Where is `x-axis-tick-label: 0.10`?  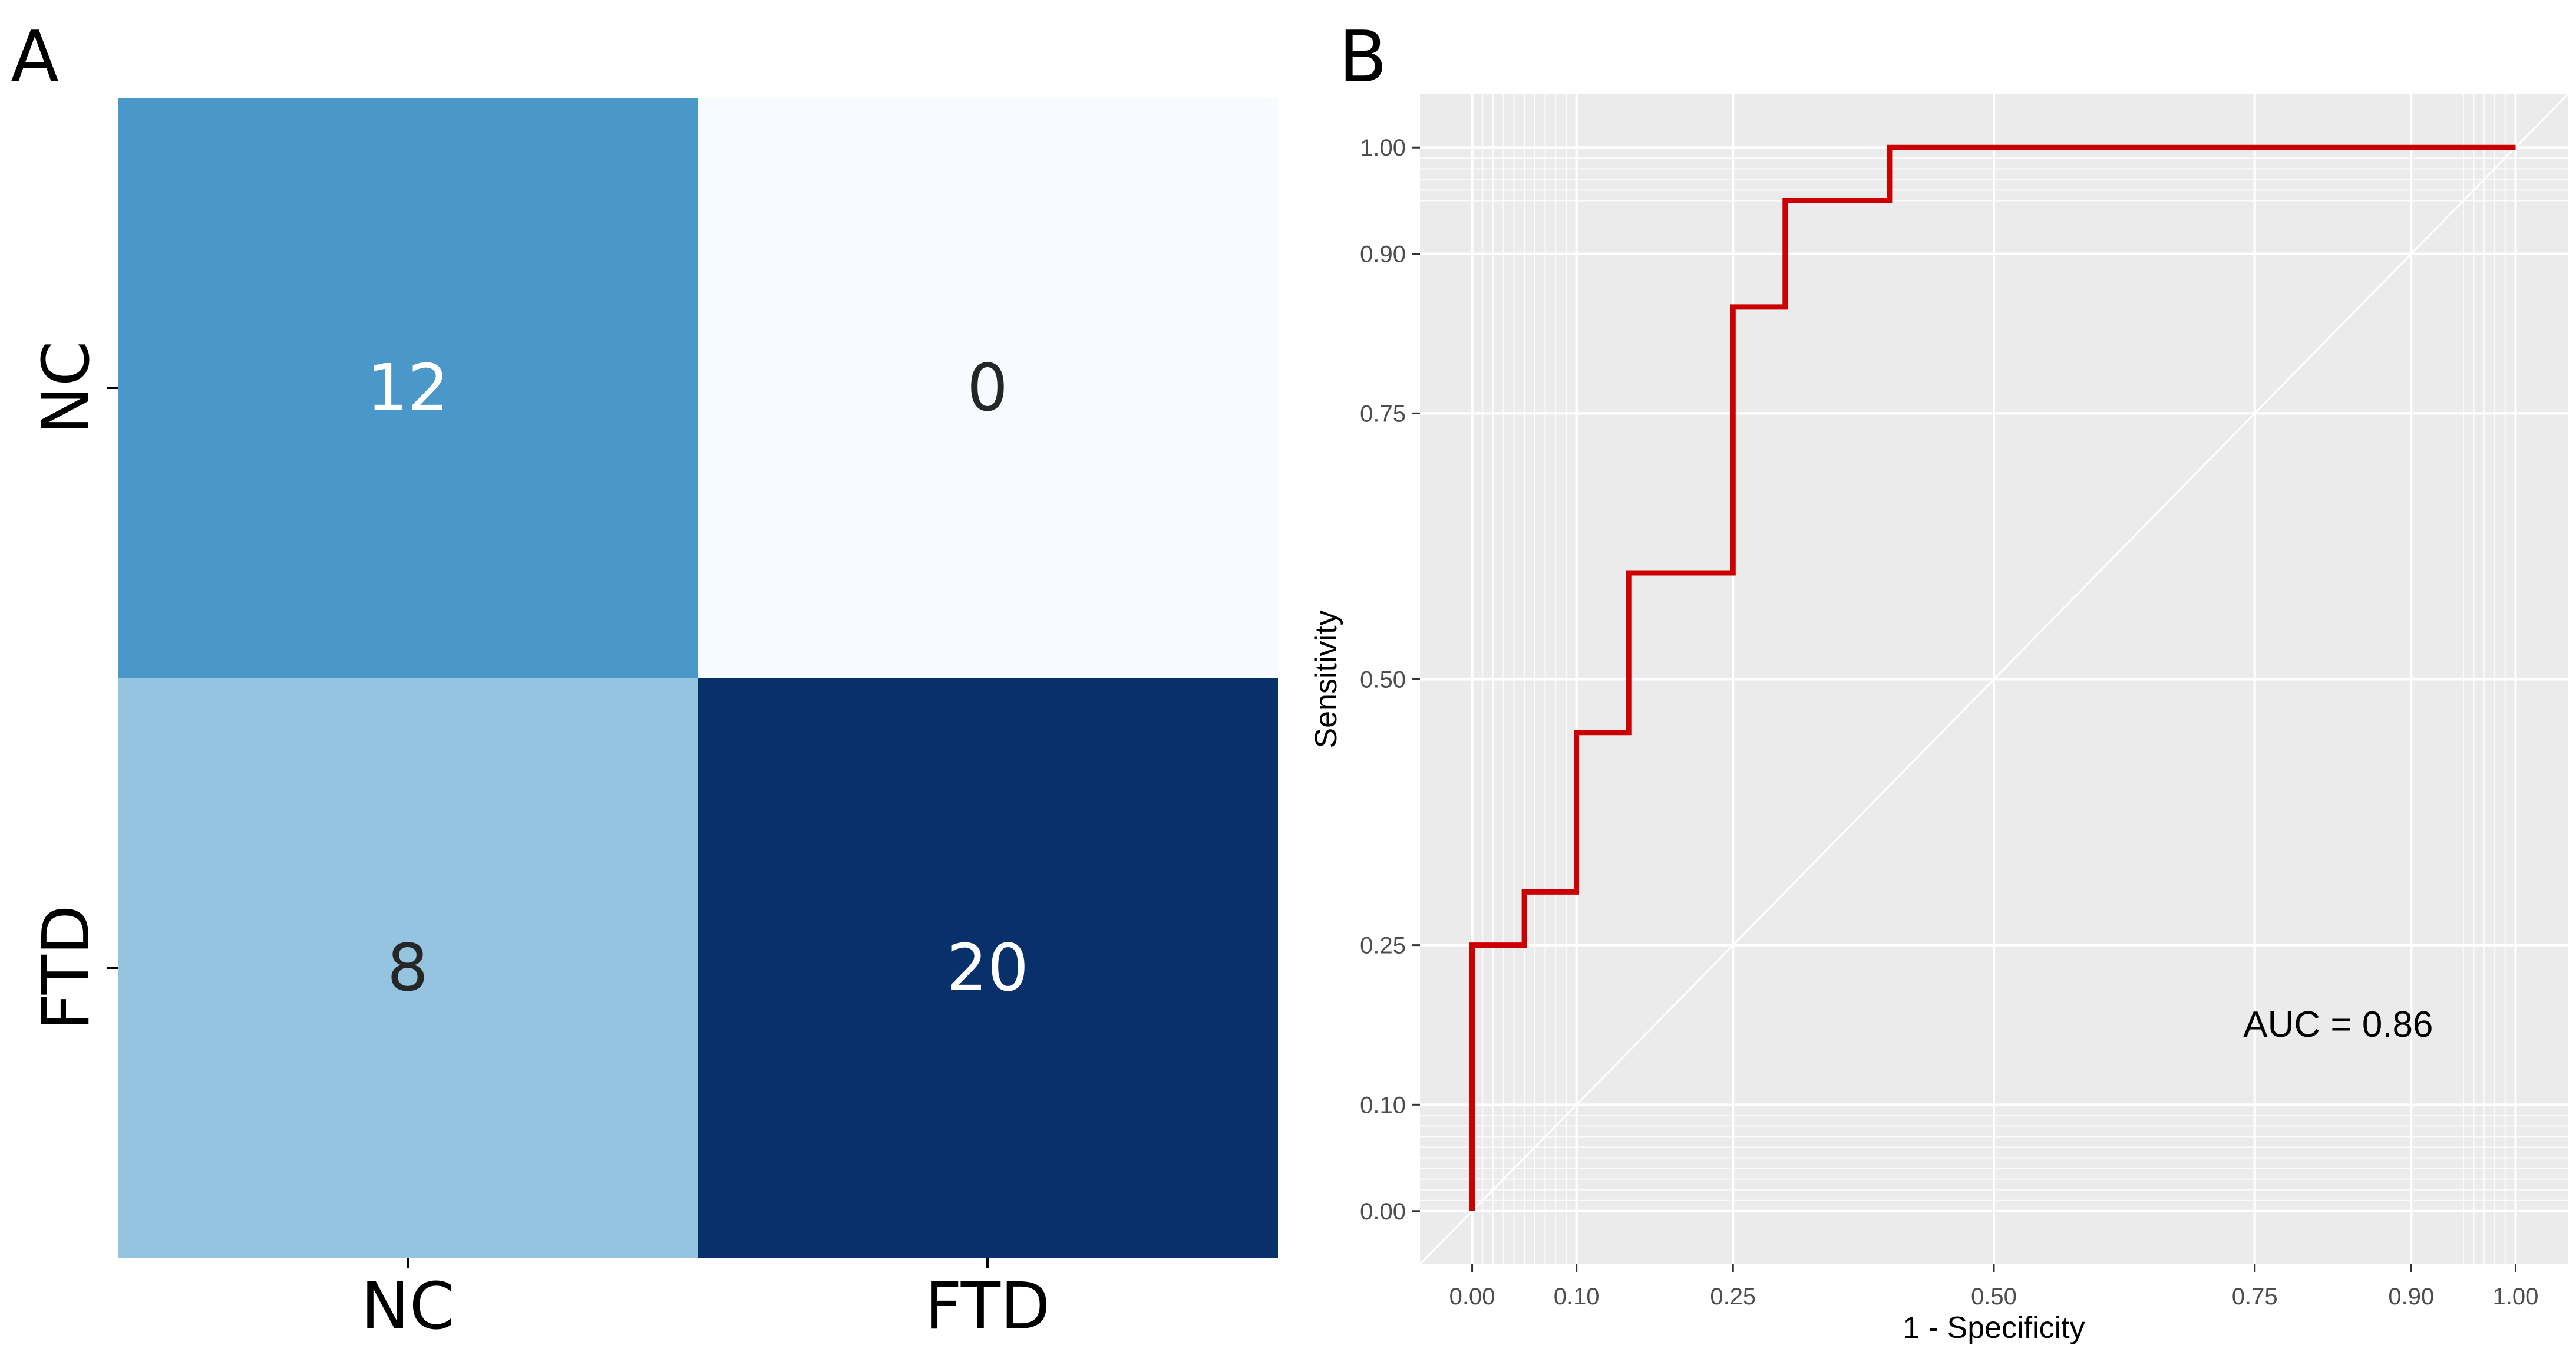 x-axis-tick-label: 0.10 is located at coordinates (1577, 1297).